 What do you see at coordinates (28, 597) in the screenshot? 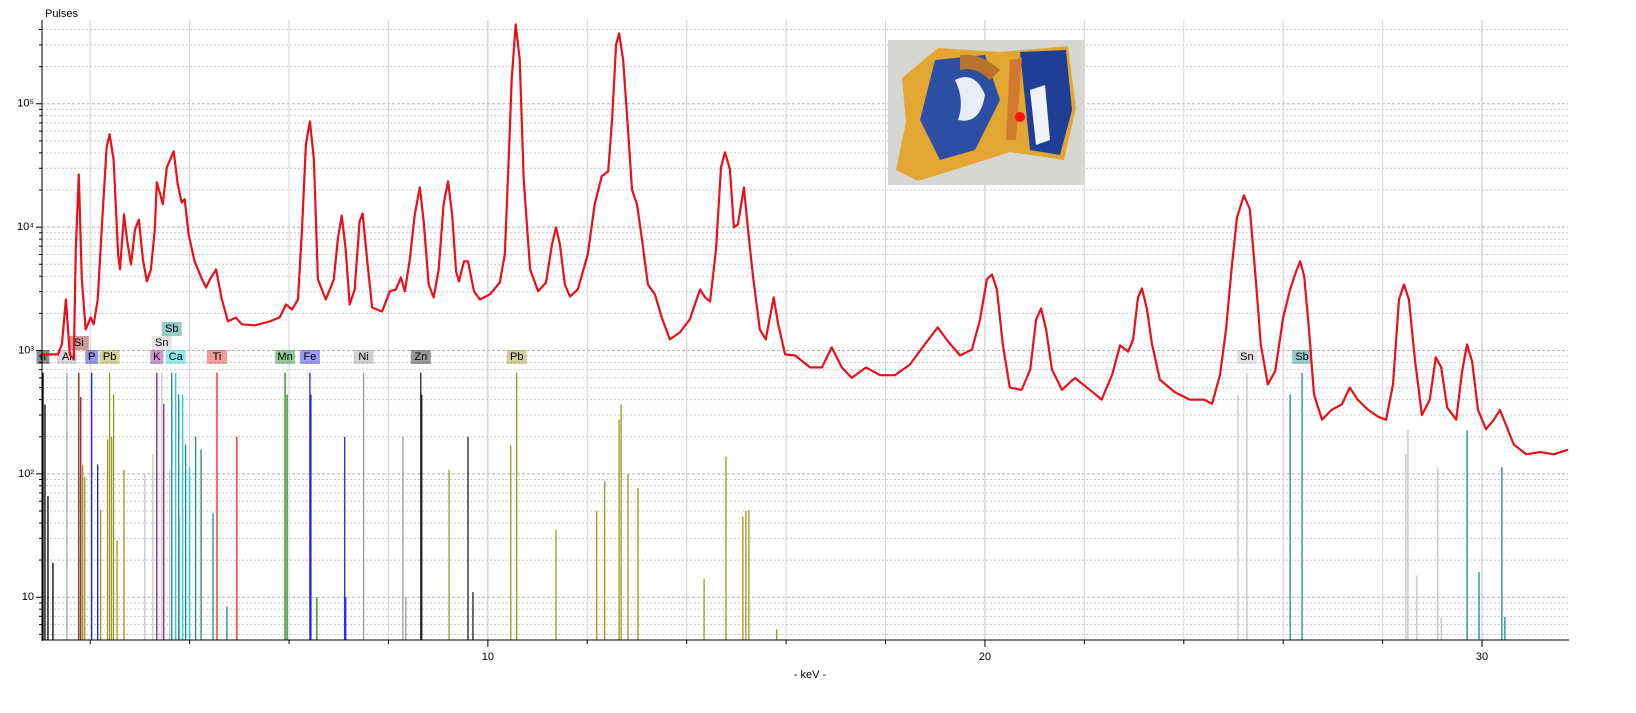
I see `y-tick-label: 10` at bounding box center [28, 597].